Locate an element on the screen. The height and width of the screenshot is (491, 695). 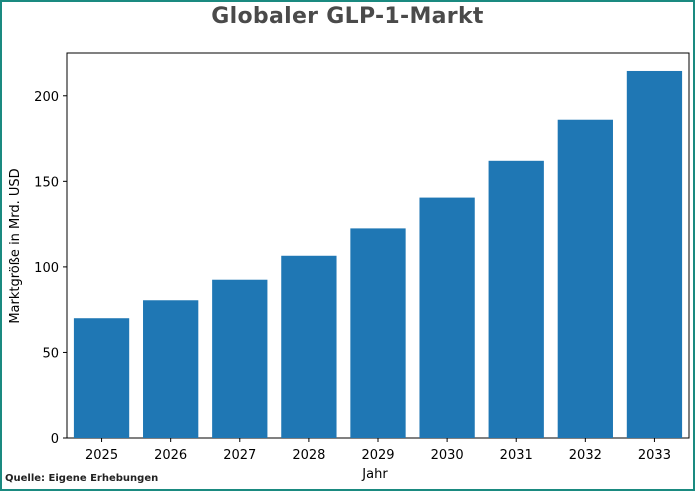
chart-title: Globaler GLP-1-Markt is located at coordinates (347, 16).